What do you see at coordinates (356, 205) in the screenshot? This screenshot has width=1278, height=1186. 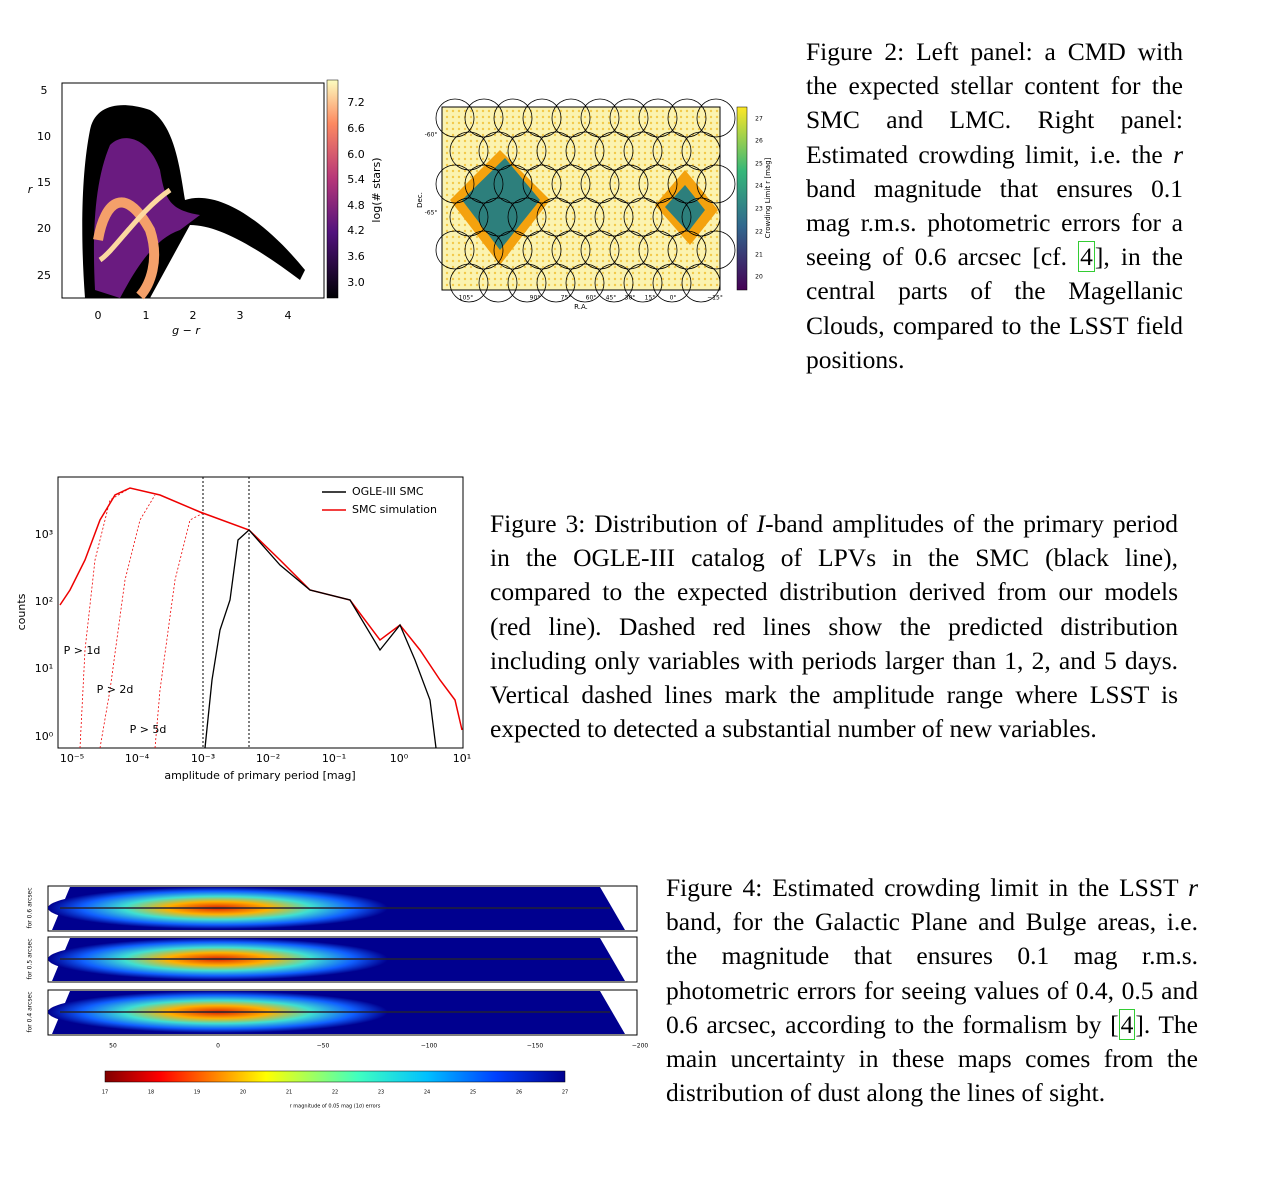 I see `tick-label: 4.8` at bounding box center [356, 205].